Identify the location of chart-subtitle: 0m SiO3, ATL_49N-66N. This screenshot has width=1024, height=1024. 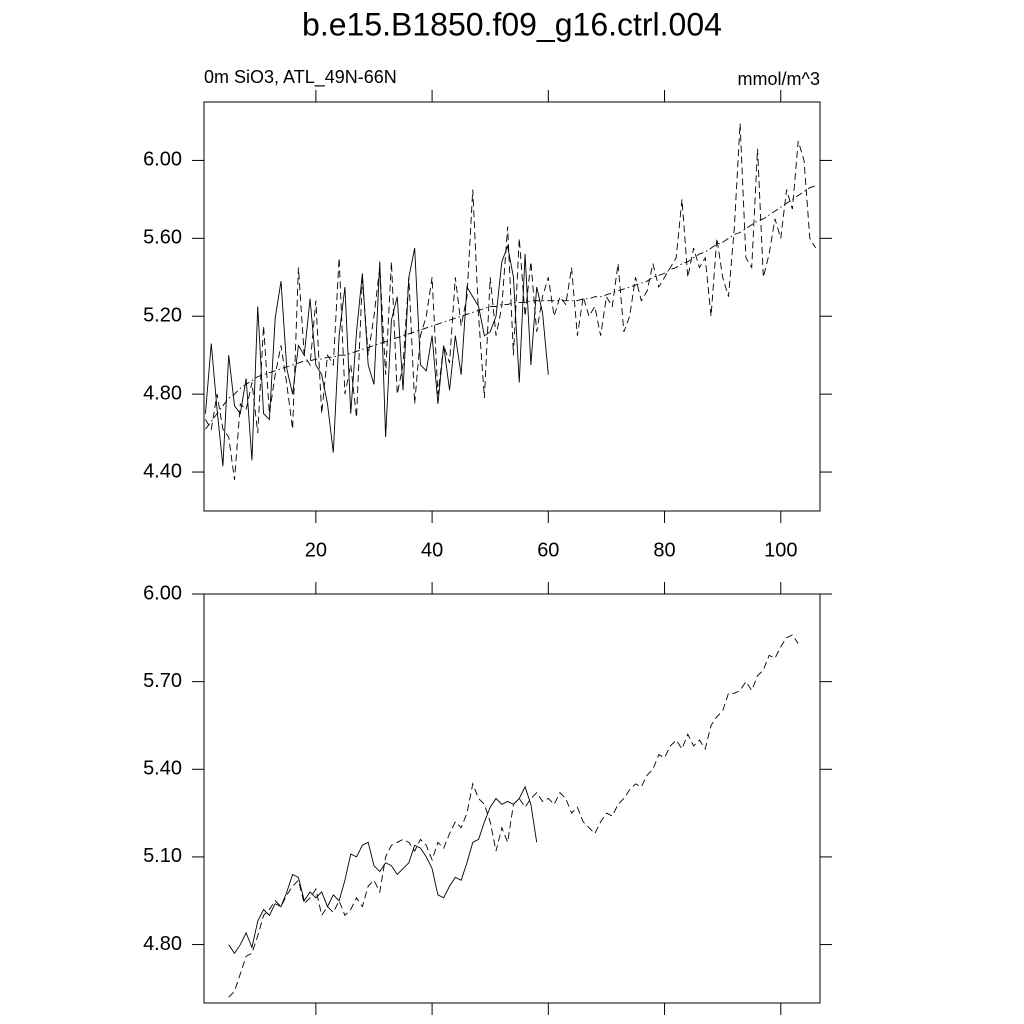
(300, 77).